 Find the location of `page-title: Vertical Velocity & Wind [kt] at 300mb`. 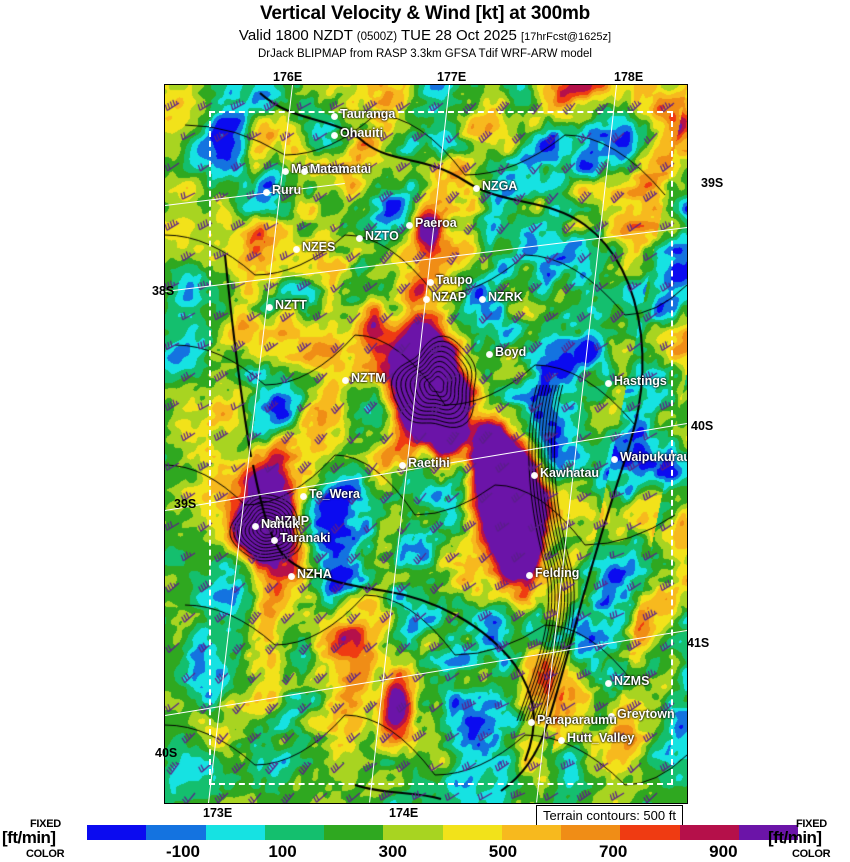

page-title: Vertical Velocity & Wind [kt] at 300mb is located at coordinates (425, 13).